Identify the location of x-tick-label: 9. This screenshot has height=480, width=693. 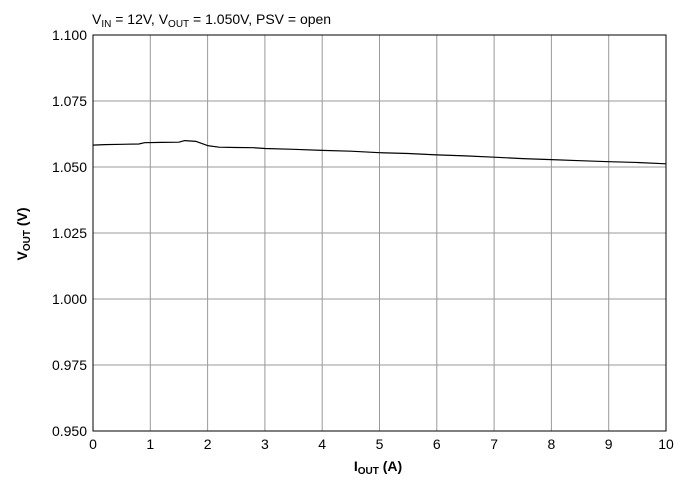
(609, 444).